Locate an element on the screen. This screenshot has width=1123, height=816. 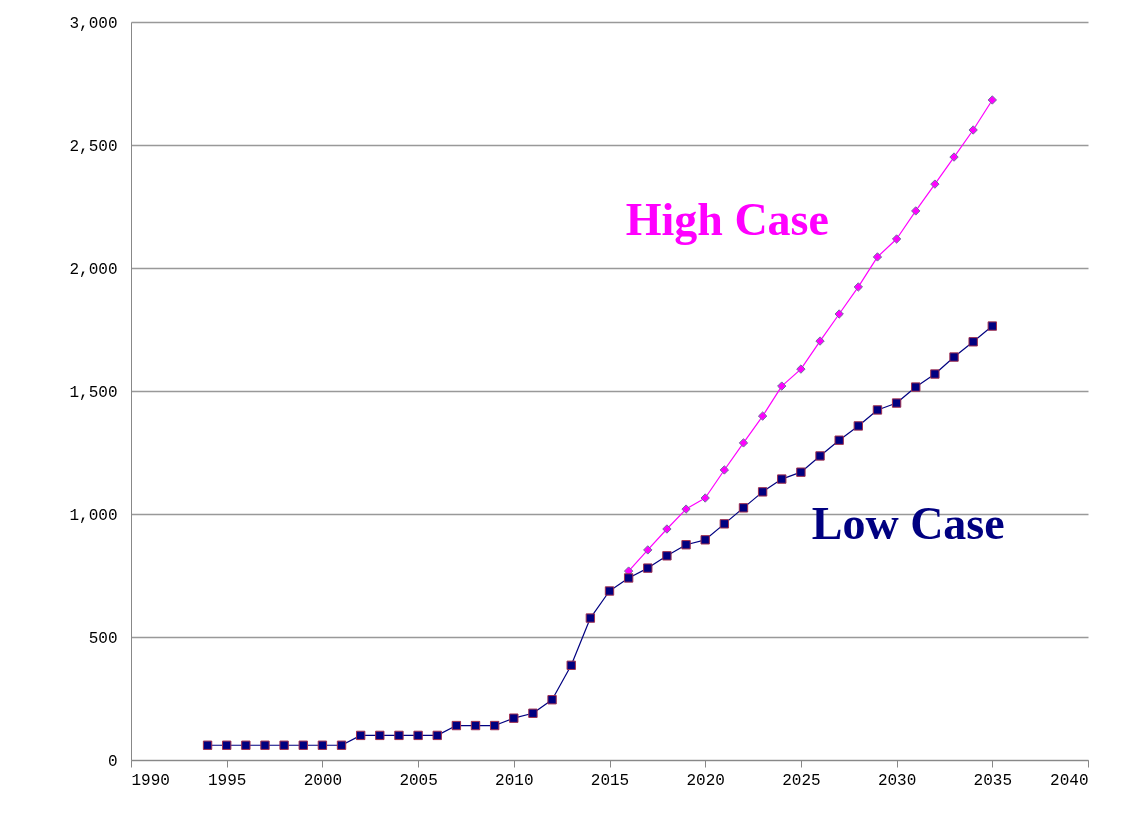
x-tick-label: 2010 is located at coordinates (514, 780).